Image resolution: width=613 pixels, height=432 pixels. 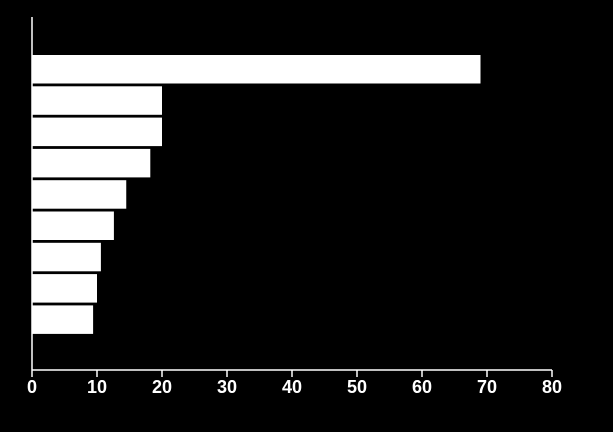 I want to click on x-tick-label: 20, so click(x=162, y=387).